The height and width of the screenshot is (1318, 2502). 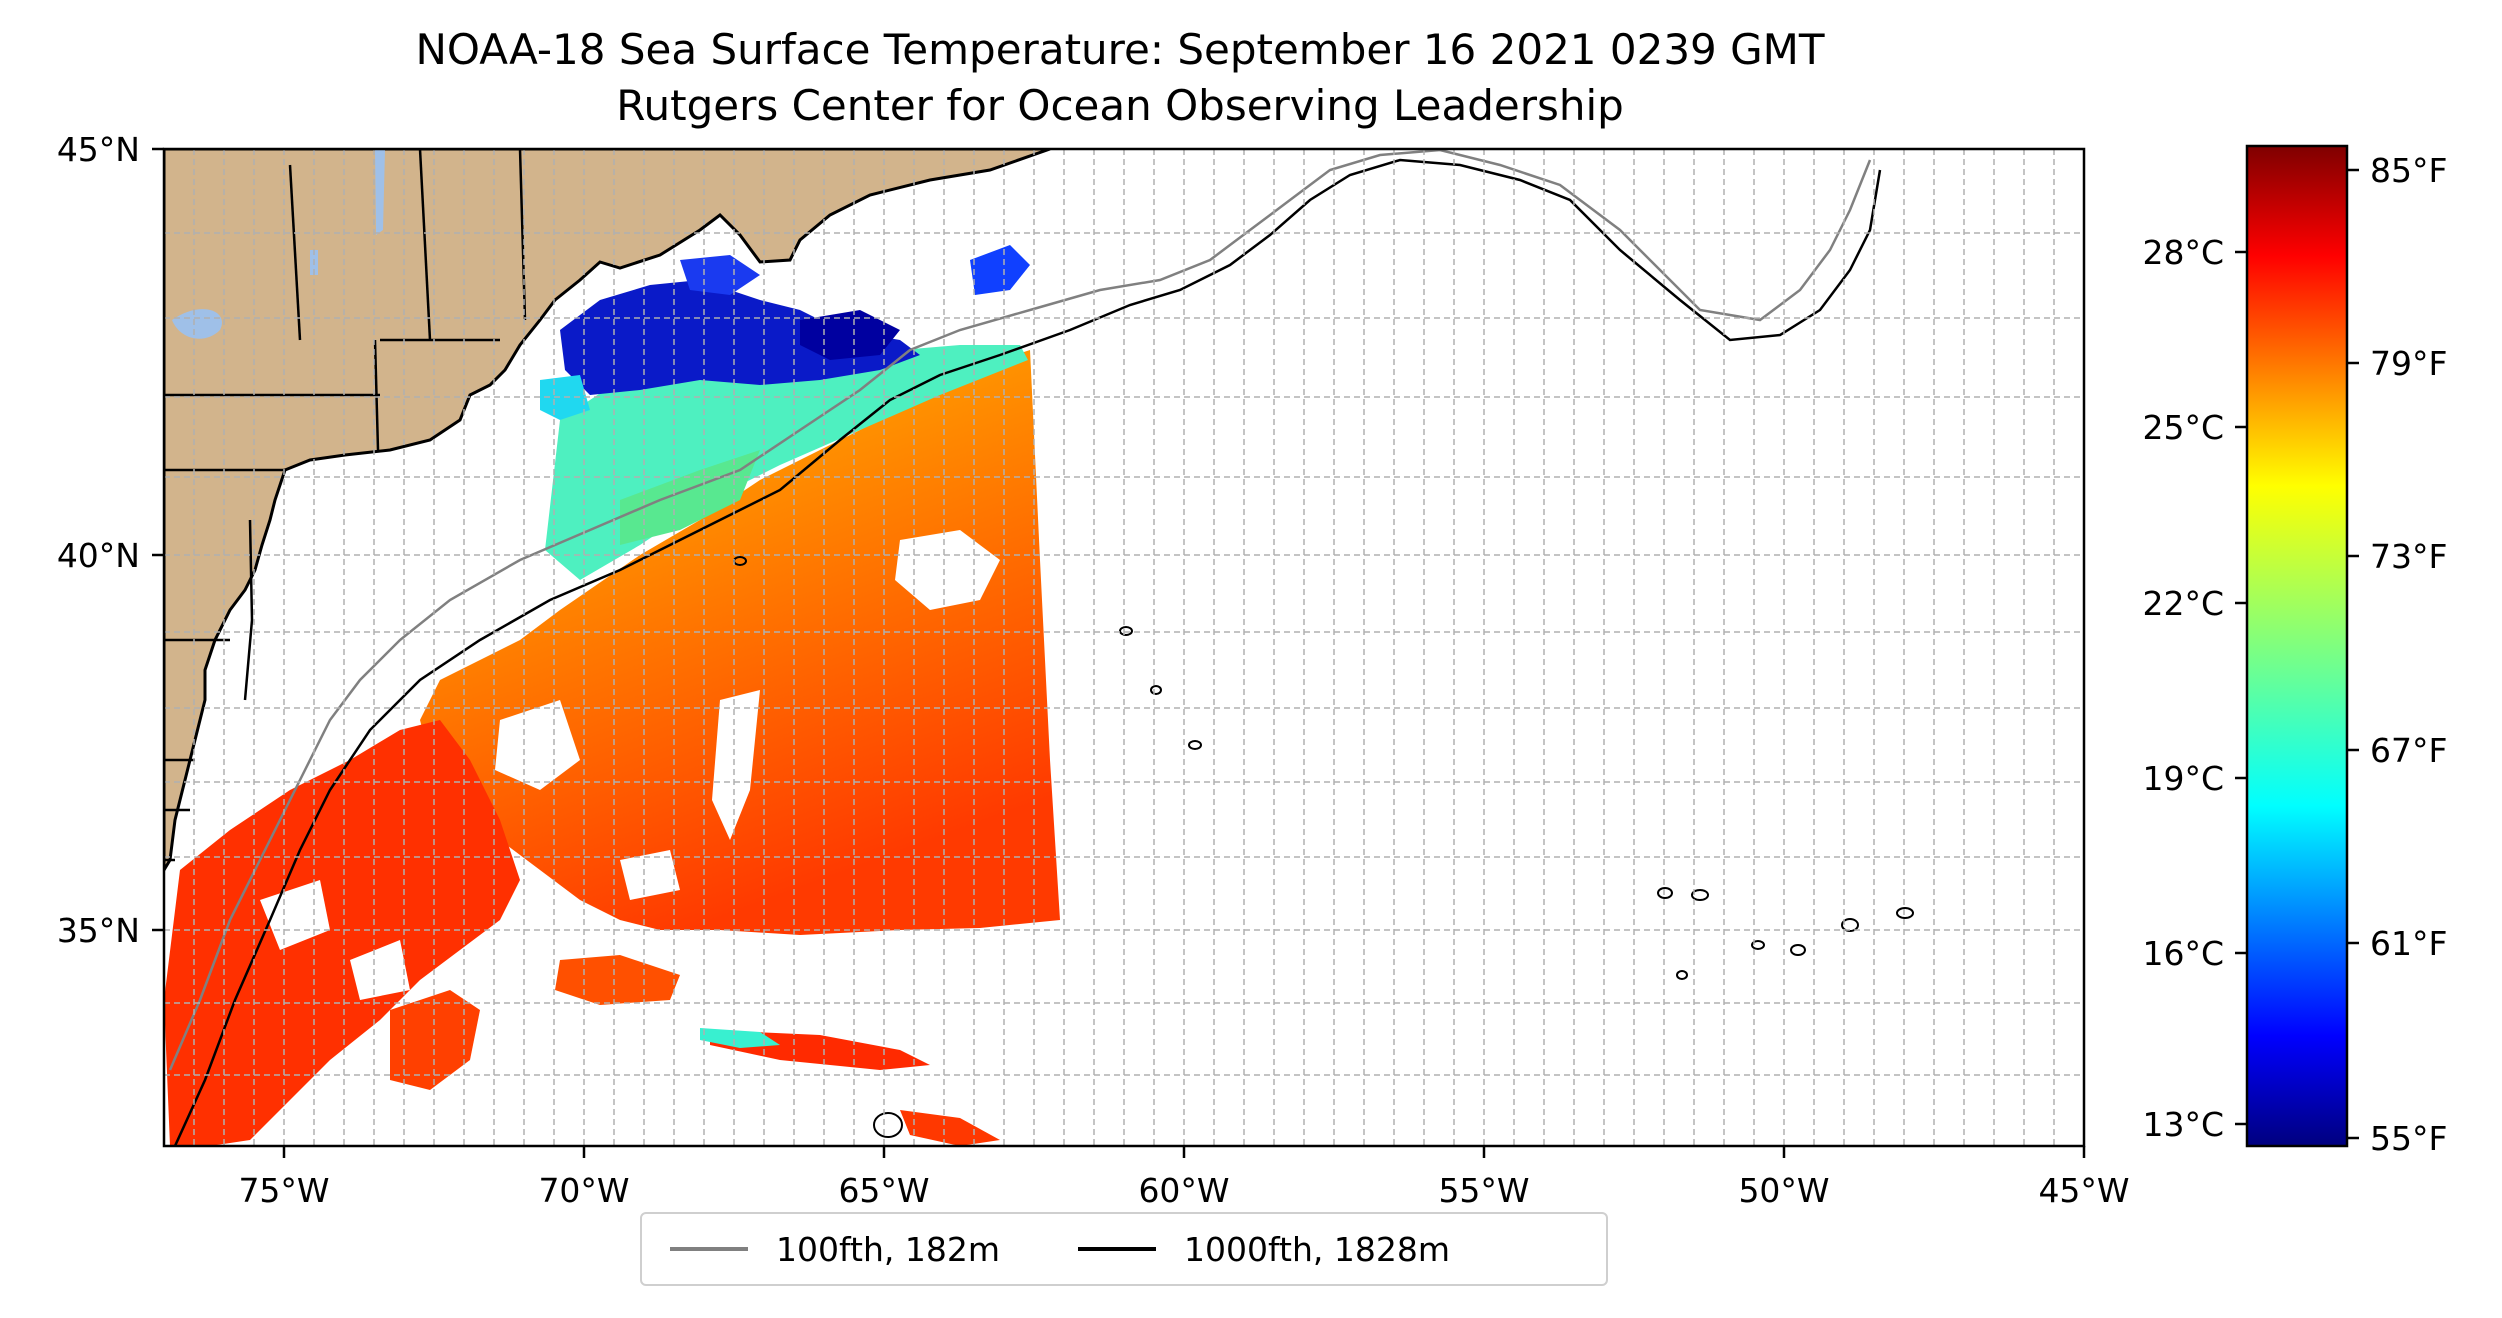 I want to click on legend: 100fth, 182m 1000fth, 1828m, so click(x=1124, y=1249).